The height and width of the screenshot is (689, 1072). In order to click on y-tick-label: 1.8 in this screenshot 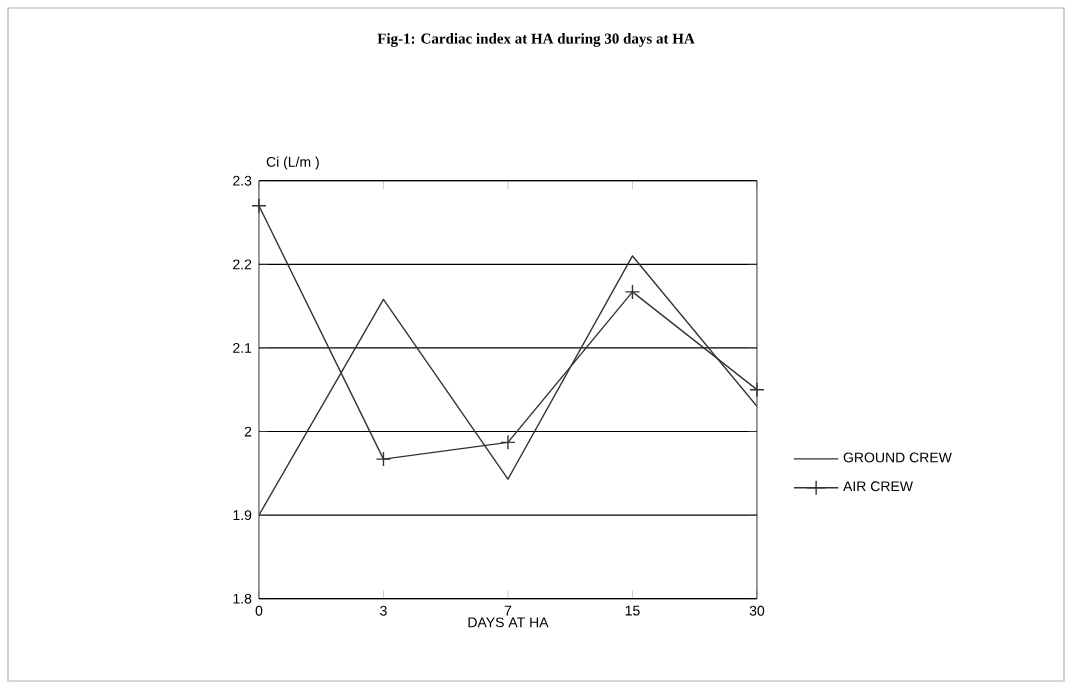, I will do `click(242, 598)`.